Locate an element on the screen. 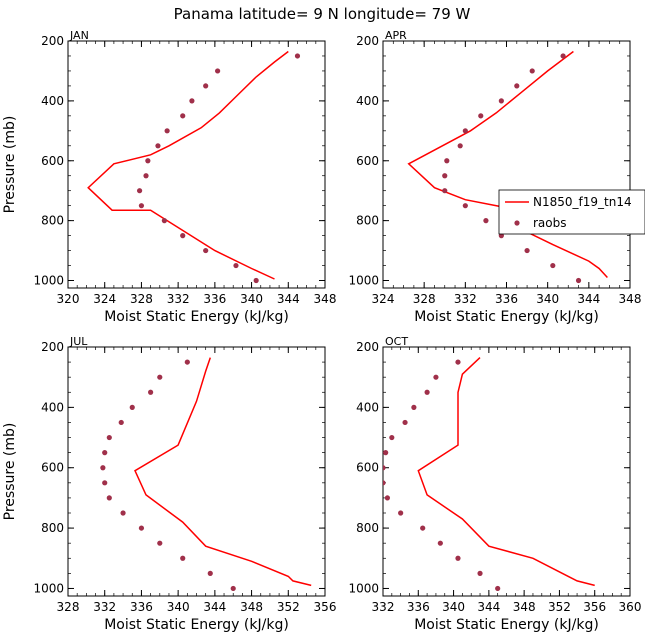  oct-x-tick-label: 356 is located at coordinates (594, 607).